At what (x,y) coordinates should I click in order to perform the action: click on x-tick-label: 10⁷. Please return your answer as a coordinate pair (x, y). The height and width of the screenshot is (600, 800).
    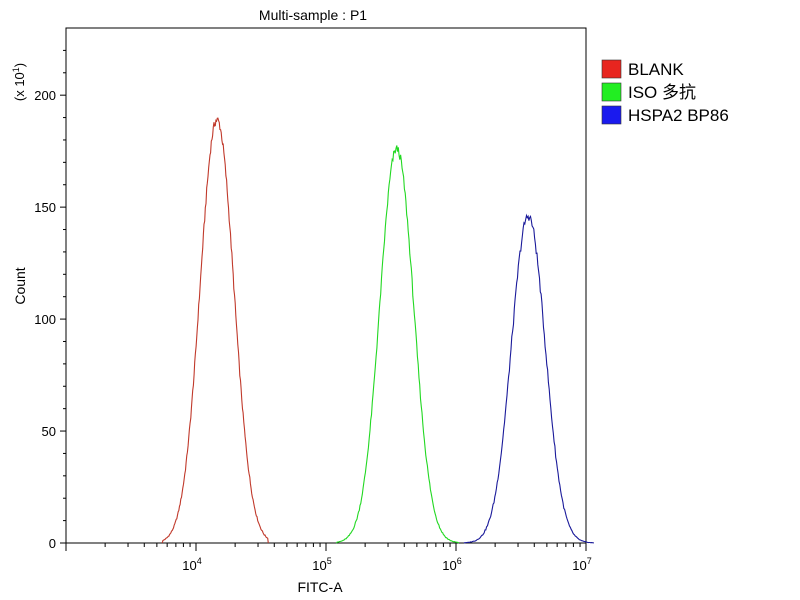
    Looking at the image, I should click on (581, 564).